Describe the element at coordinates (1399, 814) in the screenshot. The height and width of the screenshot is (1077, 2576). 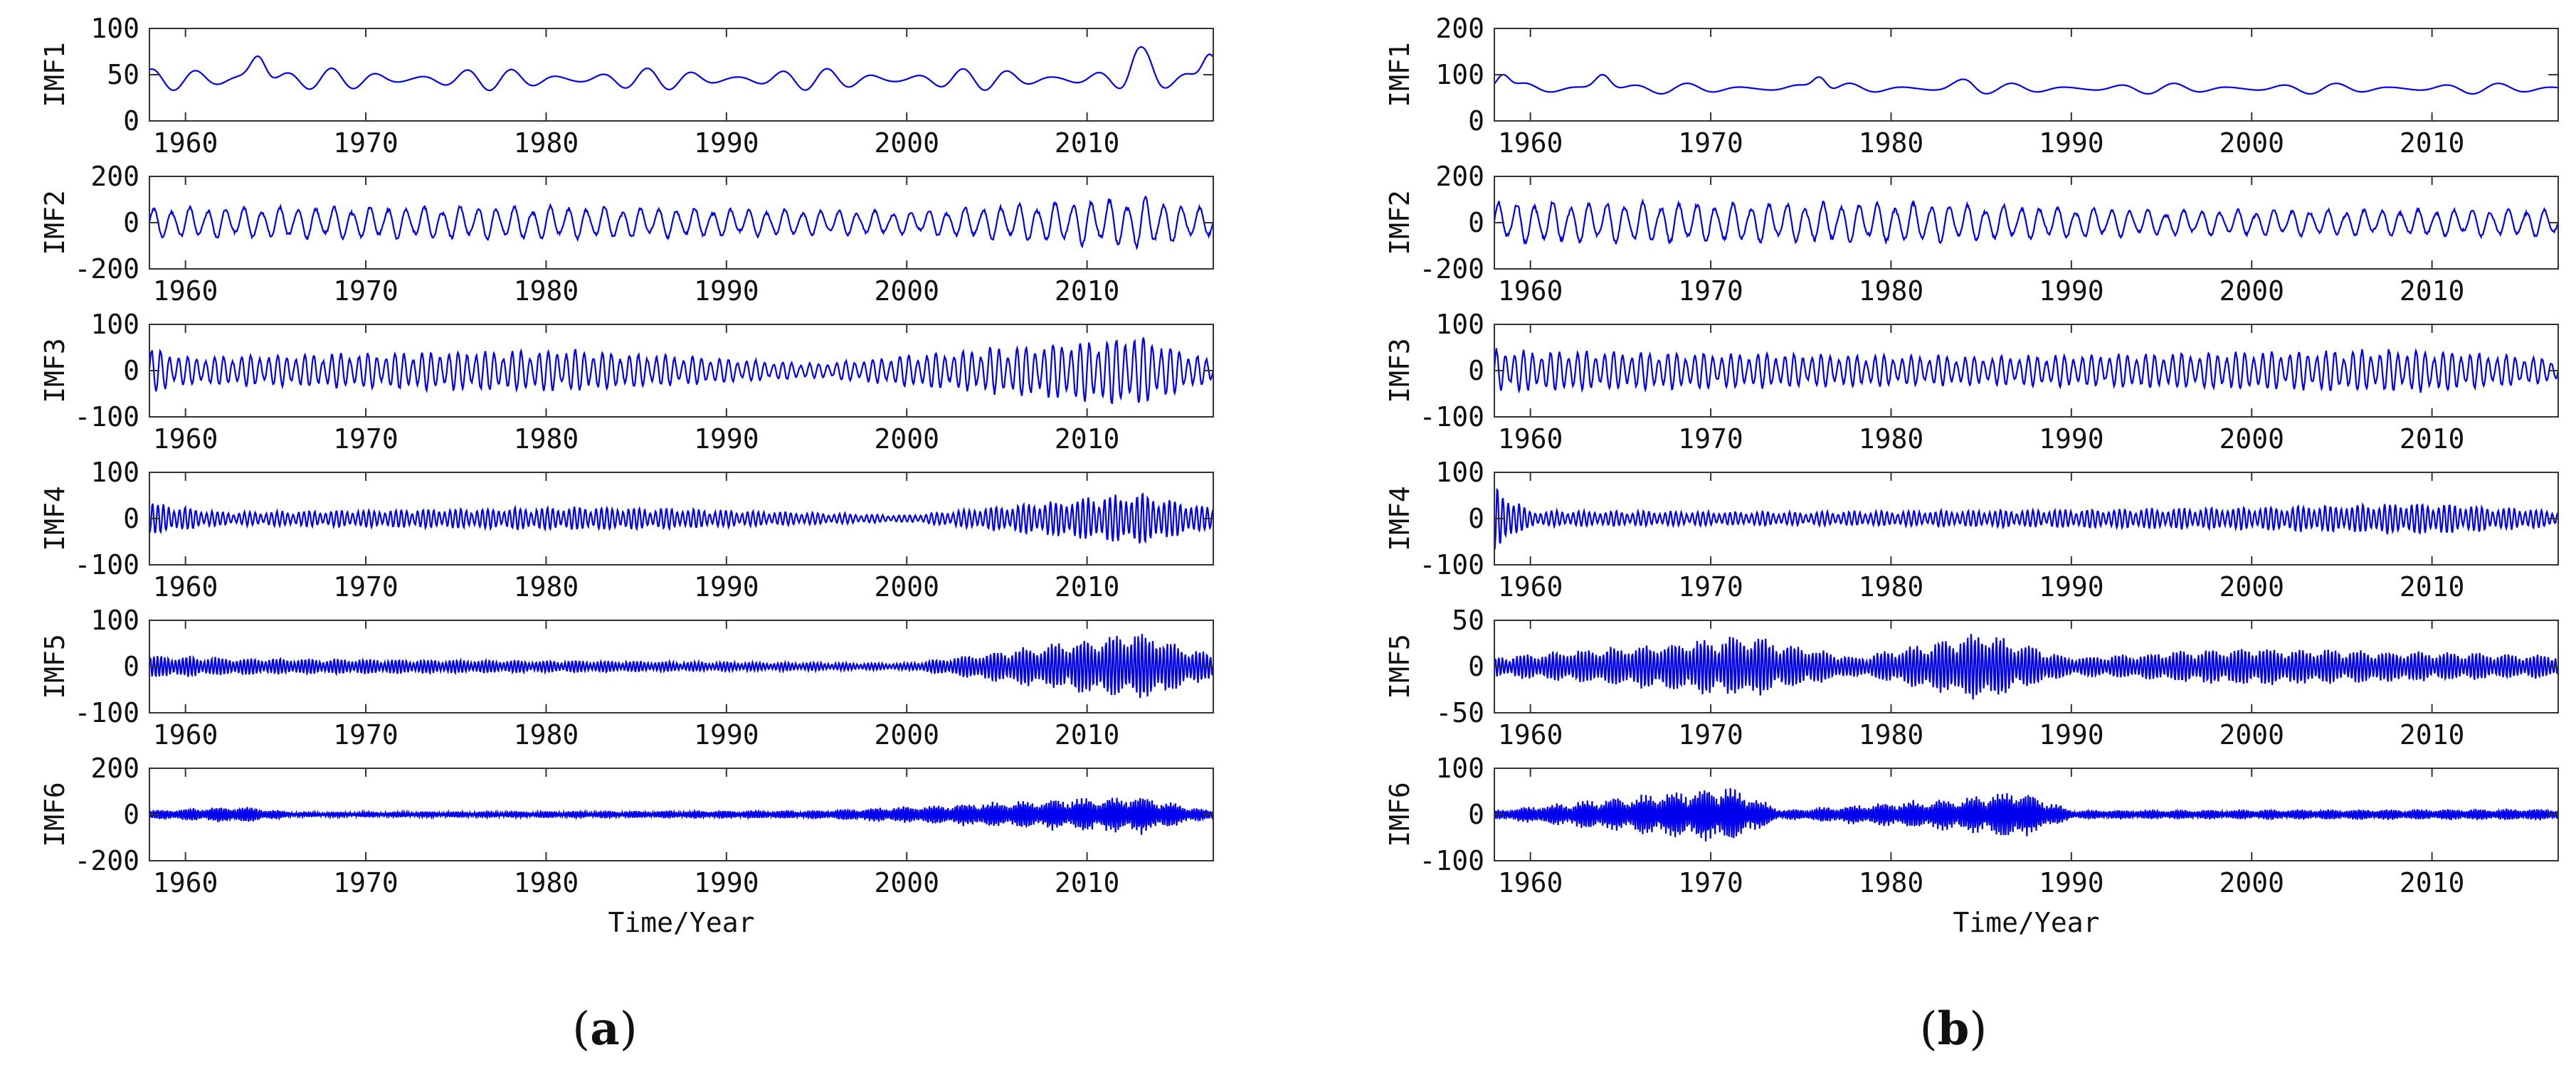
I see `y-axis-label: IMF6` at that location.